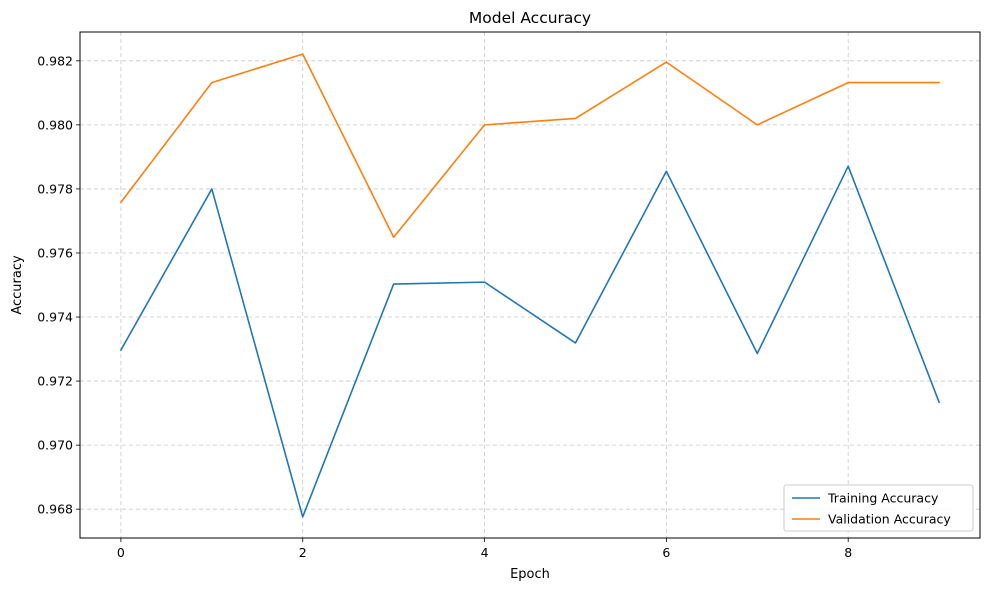 This screenshot has height=590, width=989. I want to click on x-tick-label: 6, so click(666, 552).